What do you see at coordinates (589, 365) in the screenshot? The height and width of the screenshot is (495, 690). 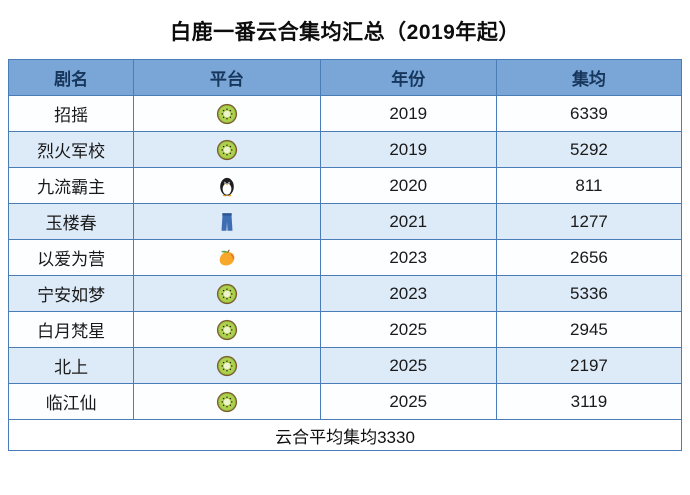 I see `avg-cell: 2197` at bounding box center [589, 365].